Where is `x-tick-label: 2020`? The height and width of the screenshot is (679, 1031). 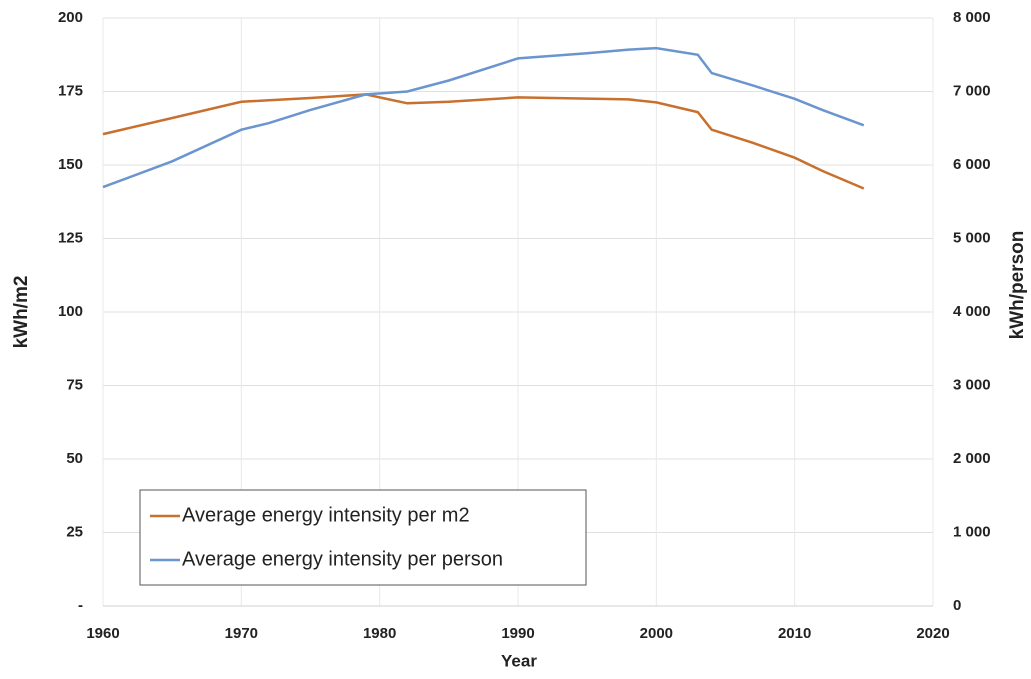 x-tick-label: 2020 is located at coordinates (932, 633).